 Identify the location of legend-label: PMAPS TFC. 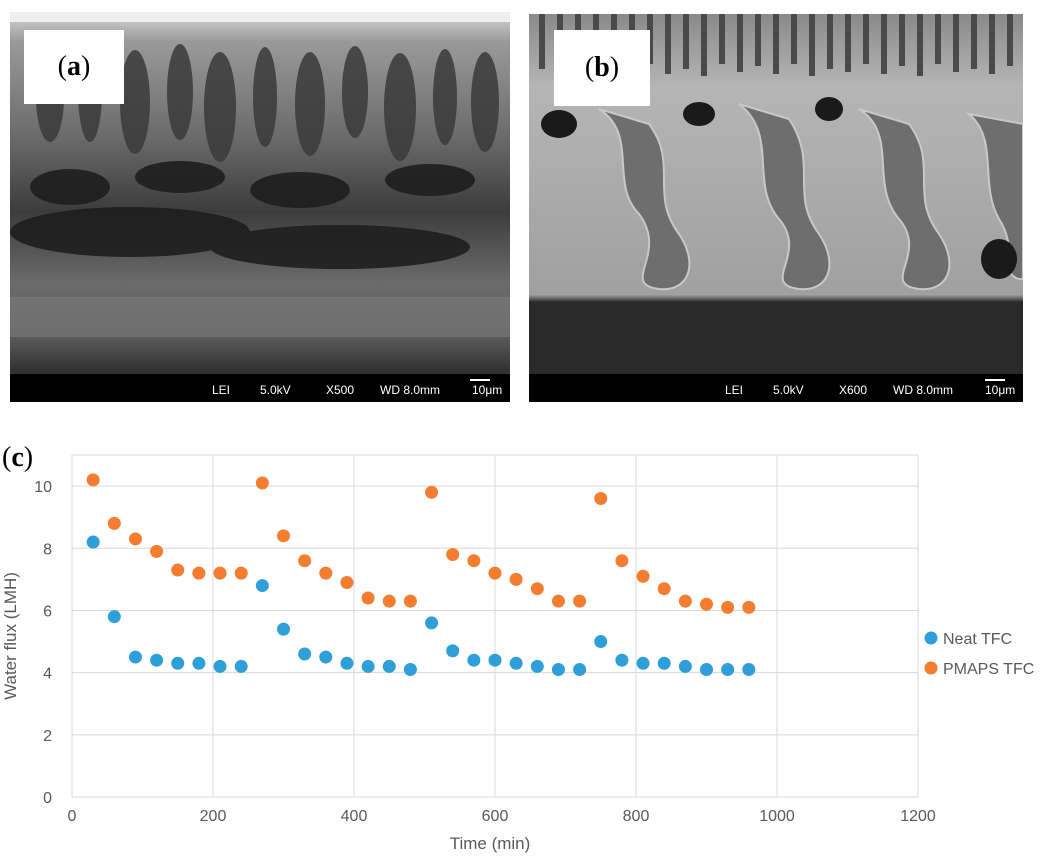
(988, 669).